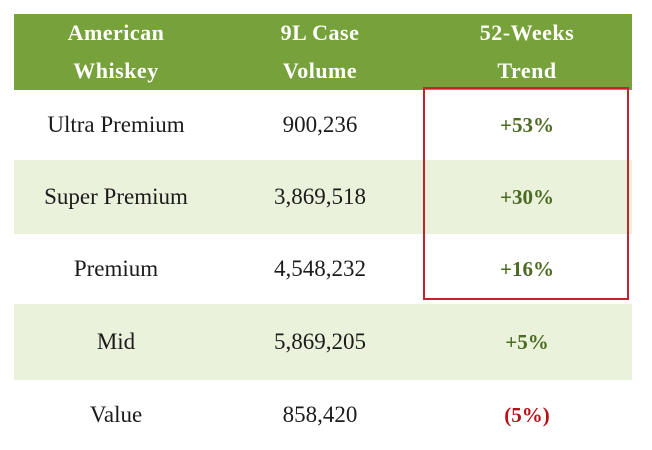 The height and width of the screenshot is (450, 652). What do you see at coordinates (527, 196) in the screenshot?
I see `trend-cell: +30%` at bounding box center [527, 196].